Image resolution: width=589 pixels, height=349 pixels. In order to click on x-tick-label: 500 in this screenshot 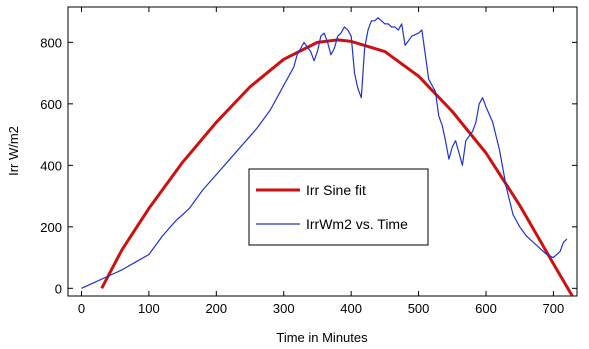, I will do `click(419, 308)`.